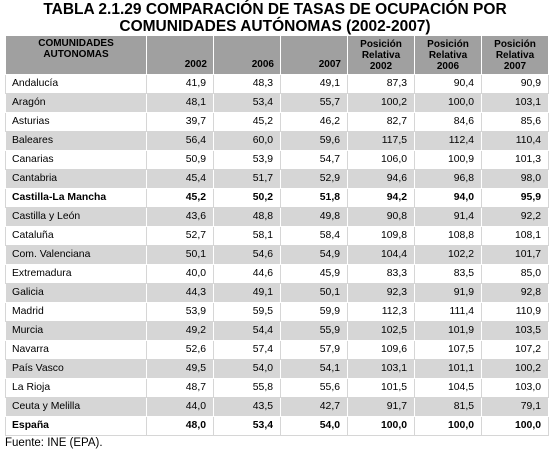  I want to click on table-row: Murcia 49,2 54,4 55,9 102,5 101,9 103,5, so click(277, 331).